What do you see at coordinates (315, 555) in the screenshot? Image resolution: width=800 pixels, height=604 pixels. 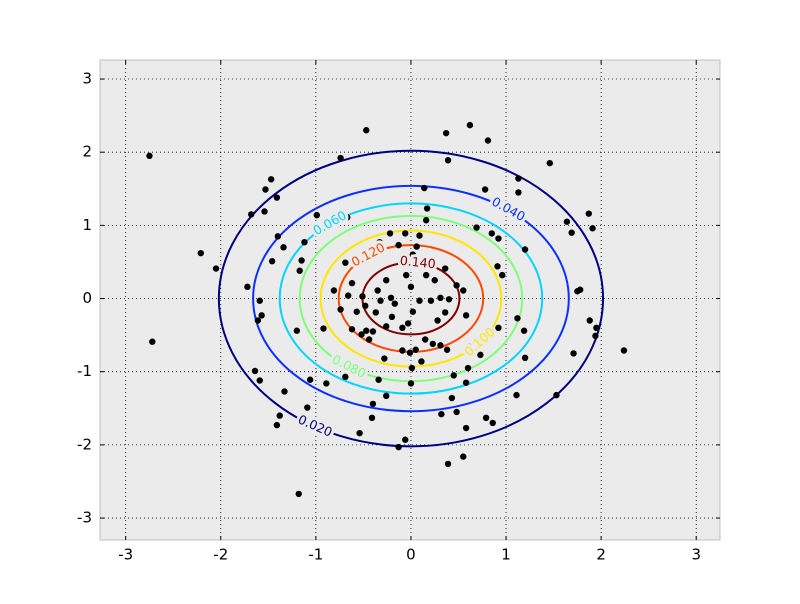 I see `x-tick-label: -1` at bounding box center [315, 555].